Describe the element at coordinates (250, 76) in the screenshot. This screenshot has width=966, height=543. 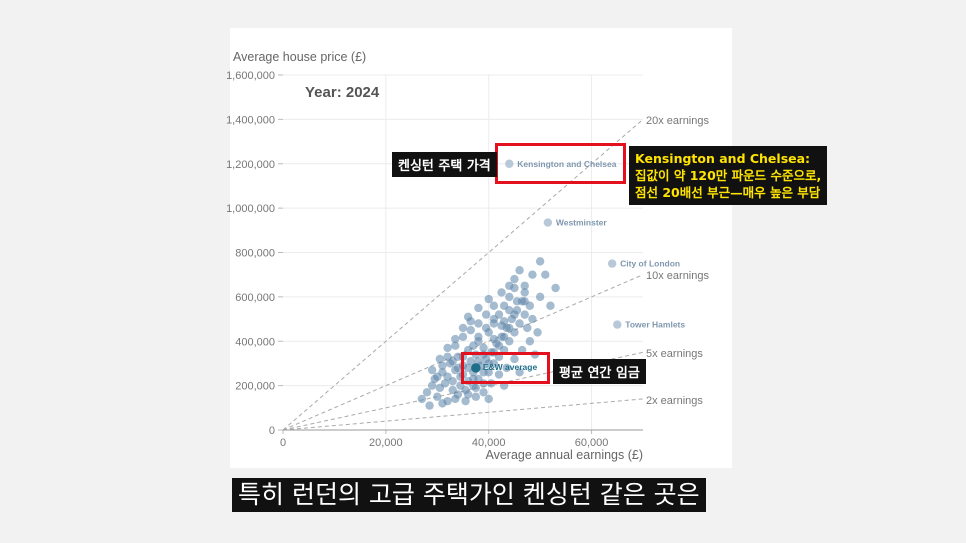
I see `y-tick-label: 1,600,000` at that location.